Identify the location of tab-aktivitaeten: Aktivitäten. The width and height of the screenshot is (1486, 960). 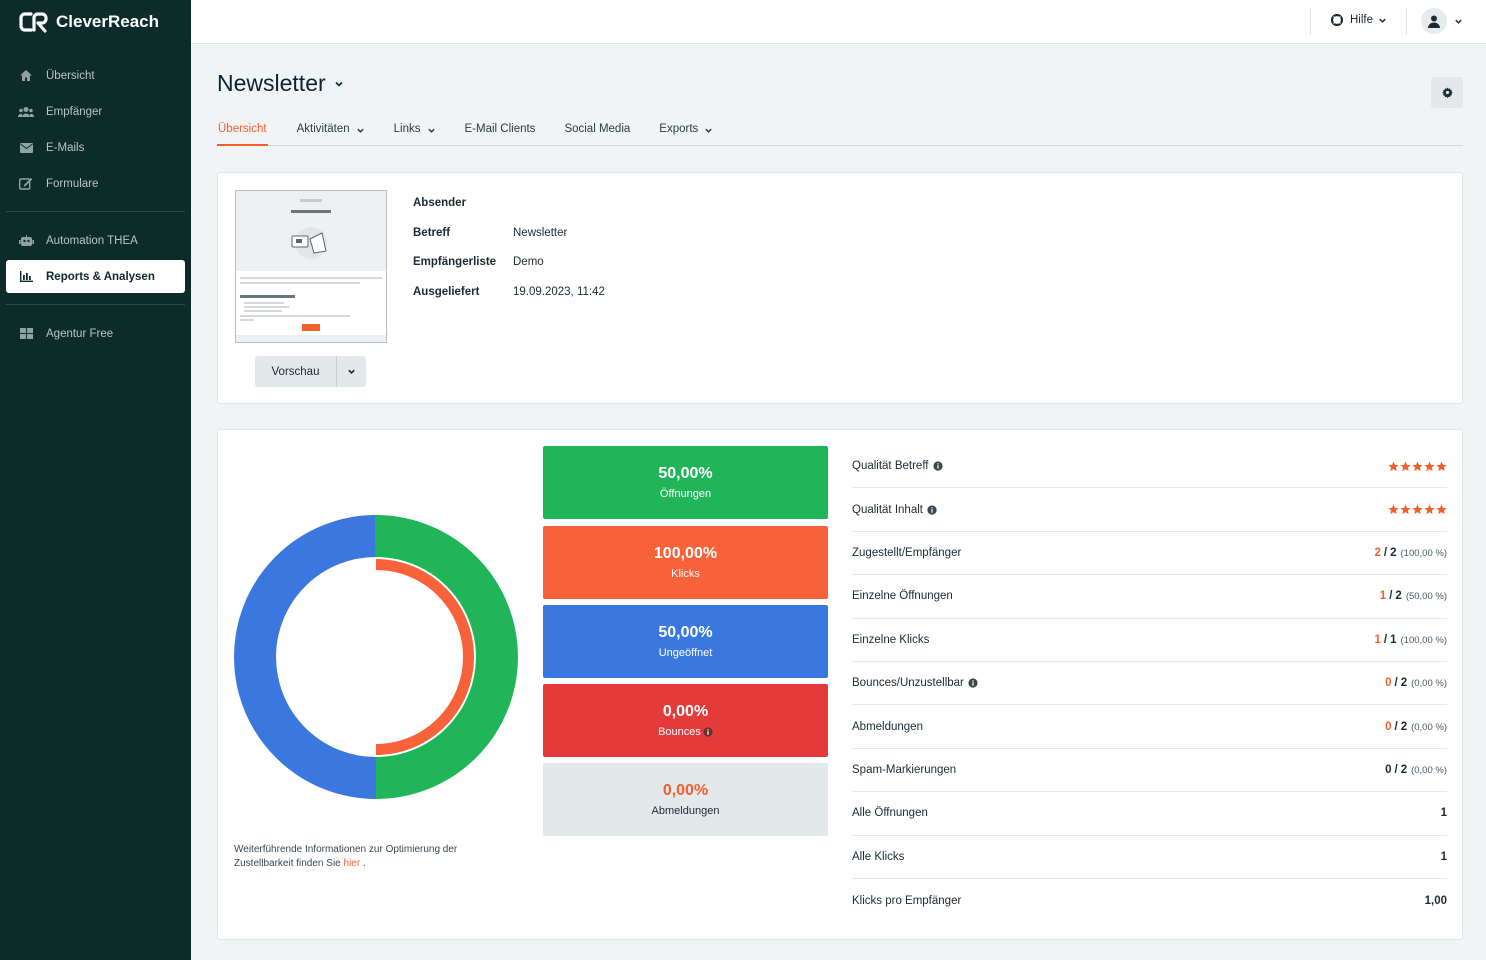
(331, 132).